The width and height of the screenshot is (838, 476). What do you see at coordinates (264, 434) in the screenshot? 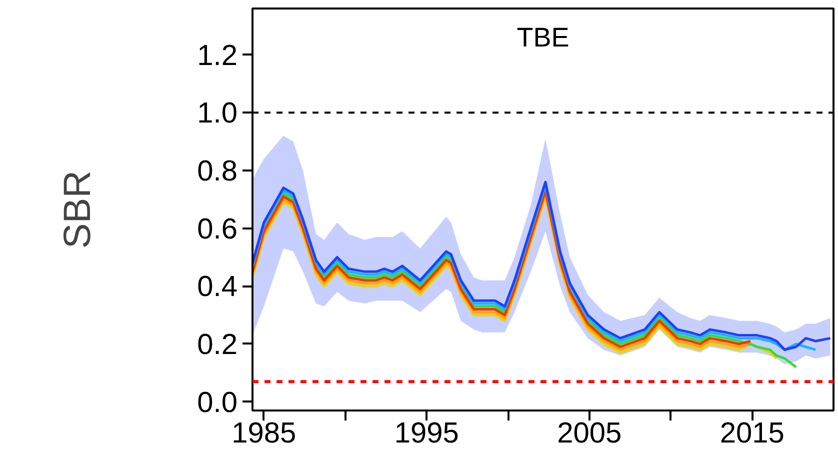
I see `x-tick-label: 1985` at bounding box center [264, 434].